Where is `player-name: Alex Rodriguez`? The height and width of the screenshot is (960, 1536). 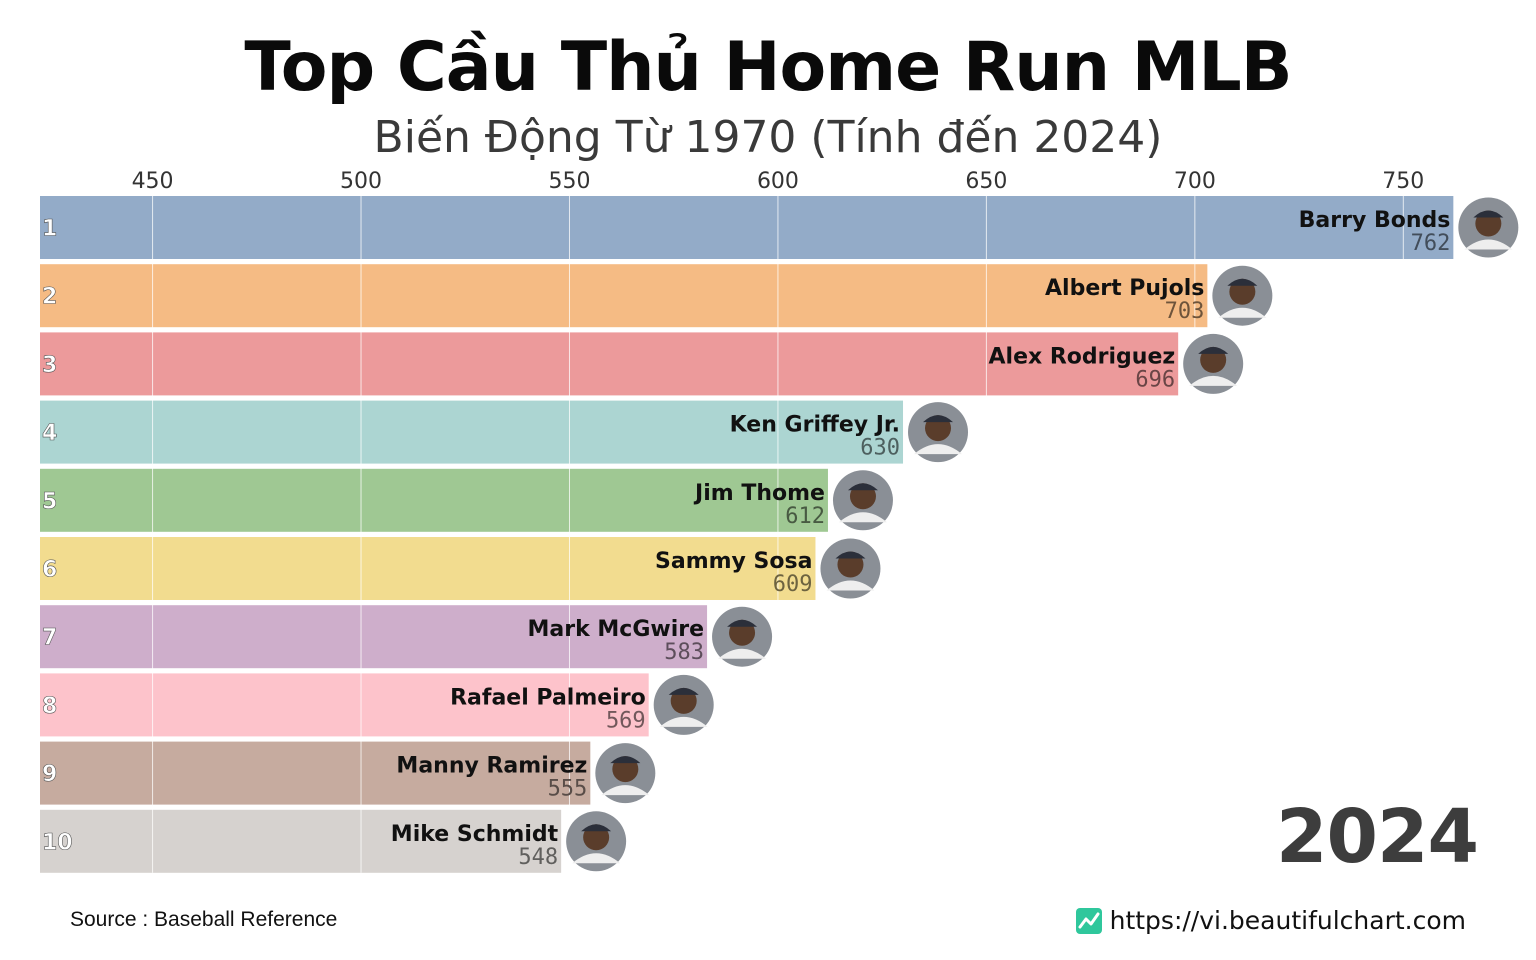
player-name: Alex Rodriguez is located at coordinates (1082, 356).